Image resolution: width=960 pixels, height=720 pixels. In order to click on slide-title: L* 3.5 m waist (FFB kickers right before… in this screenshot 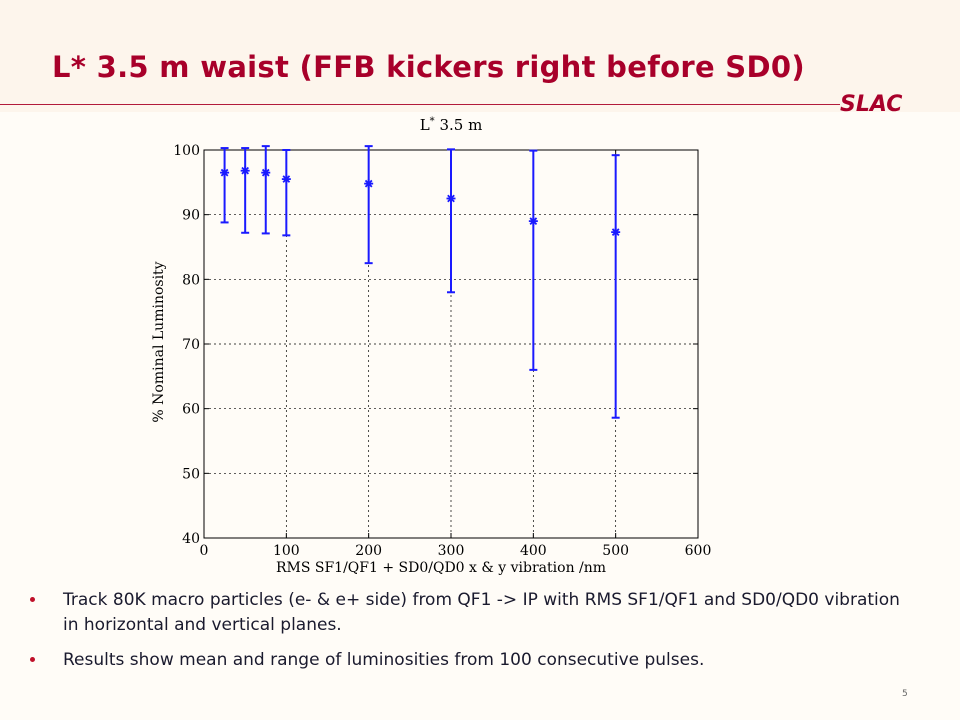, I will do `click(428, 67)`.